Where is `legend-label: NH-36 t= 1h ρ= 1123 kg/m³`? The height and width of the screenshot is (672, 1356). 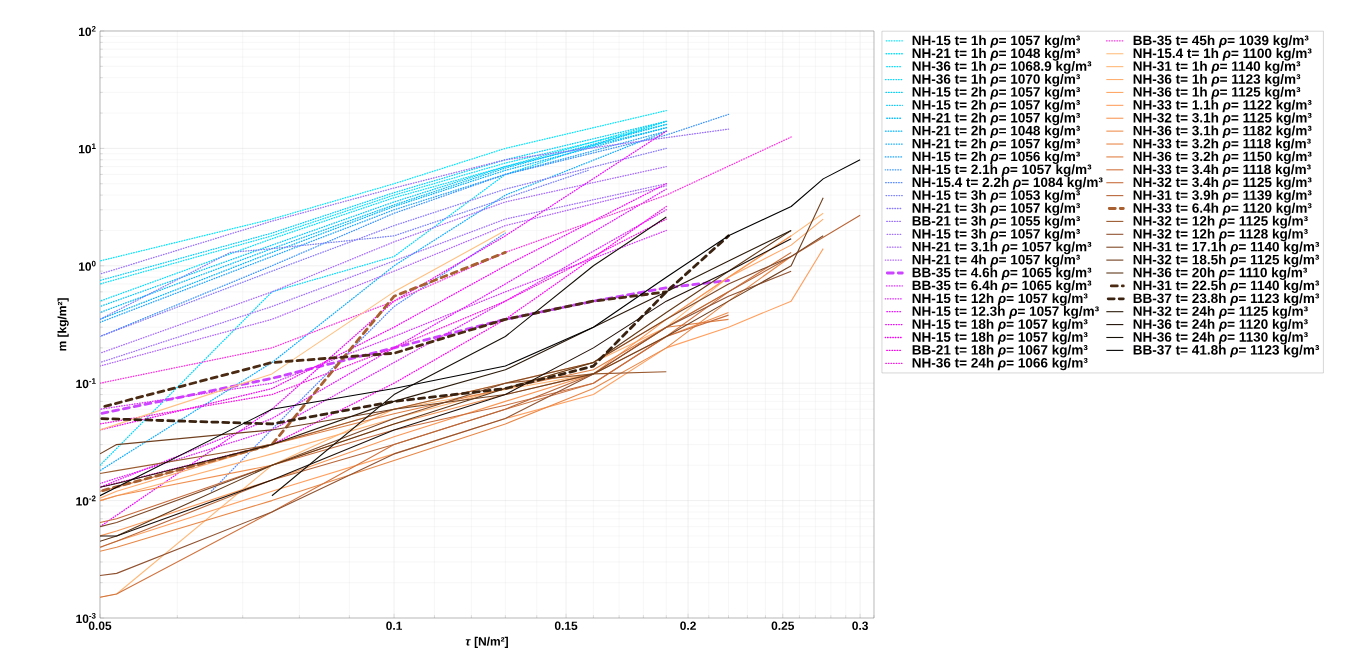
legend-label: NH-36 t= 1h ρ= 1123 kg/m³ is located at coordinates (1217, 80).